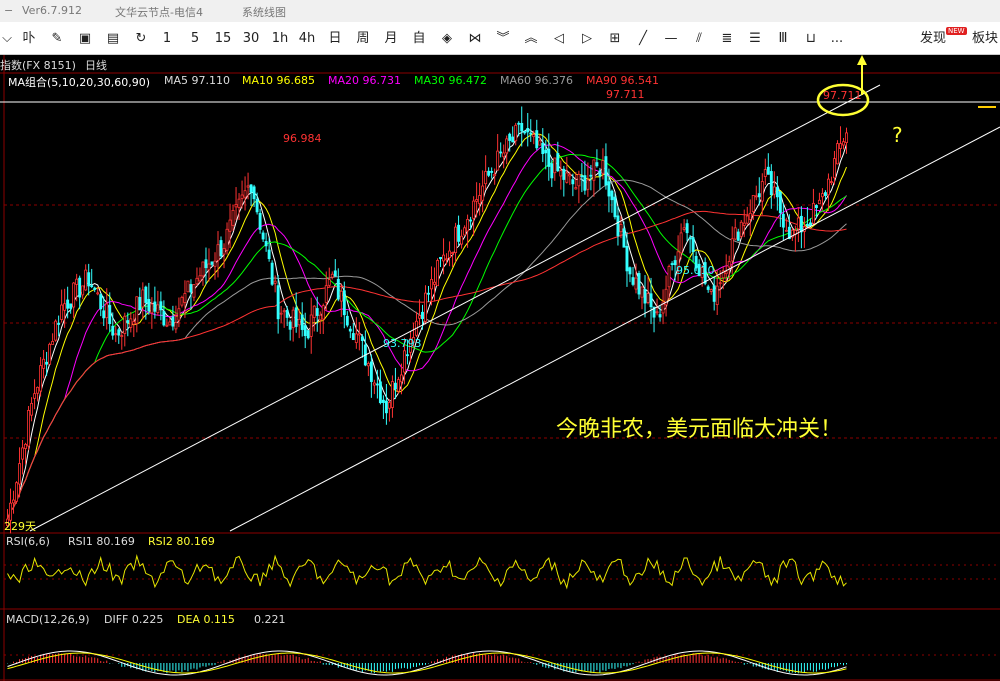  What do you see at coordinates (223, 38) in the screenshot?
I see `period-15min-button: 15` at bounding box center [223, 38].